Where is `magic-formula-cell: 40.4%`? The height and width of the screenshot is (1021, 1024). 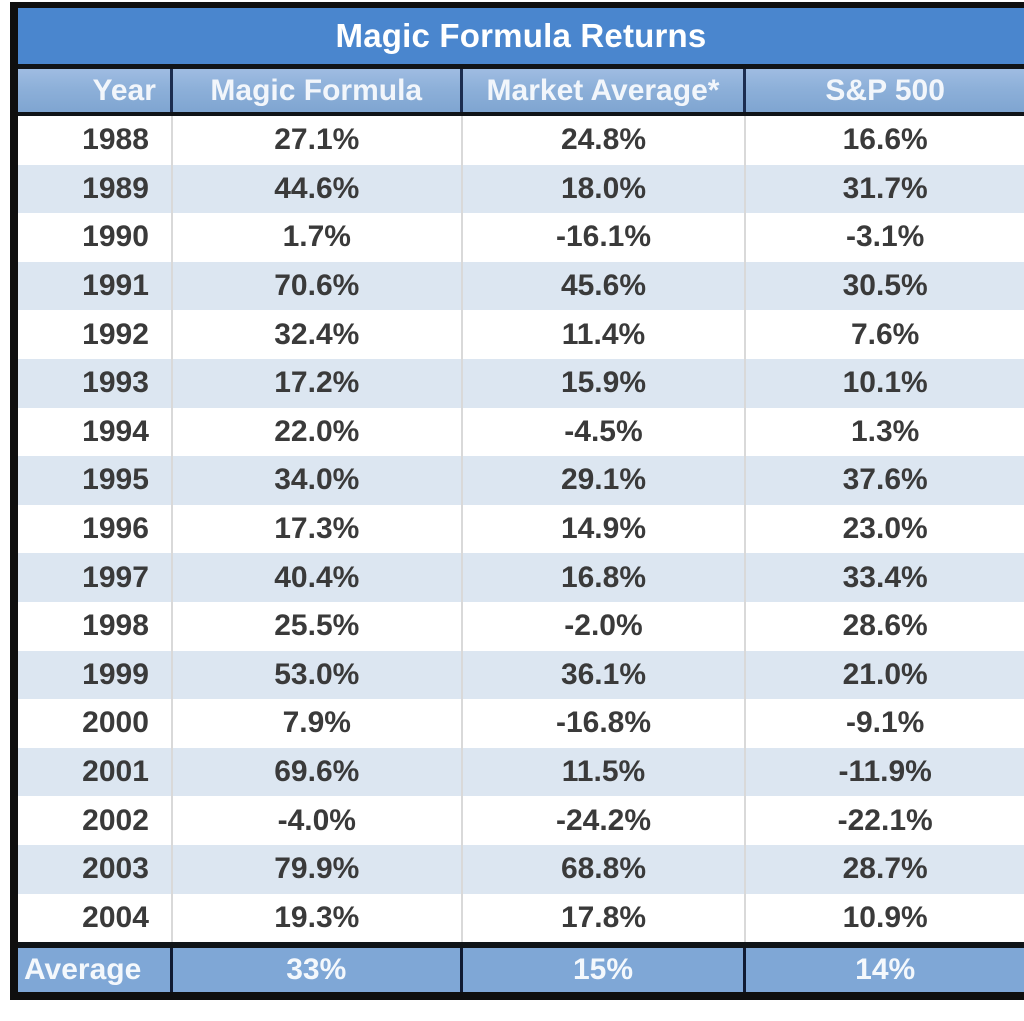 magic-formula-cell: 40.4% is located at coordinates (318, 577).